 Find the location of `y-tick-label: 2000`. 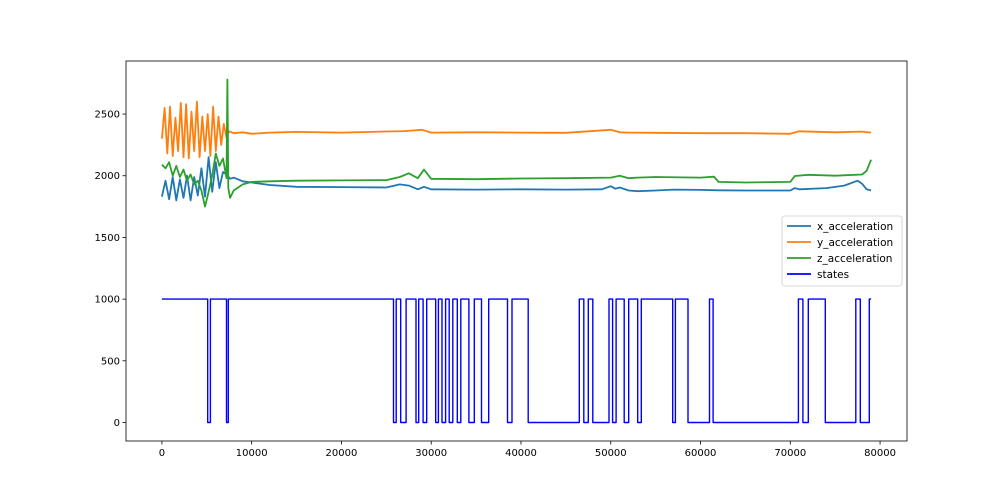

y-tick-label: 2000 is located at coordinates (107, 176).